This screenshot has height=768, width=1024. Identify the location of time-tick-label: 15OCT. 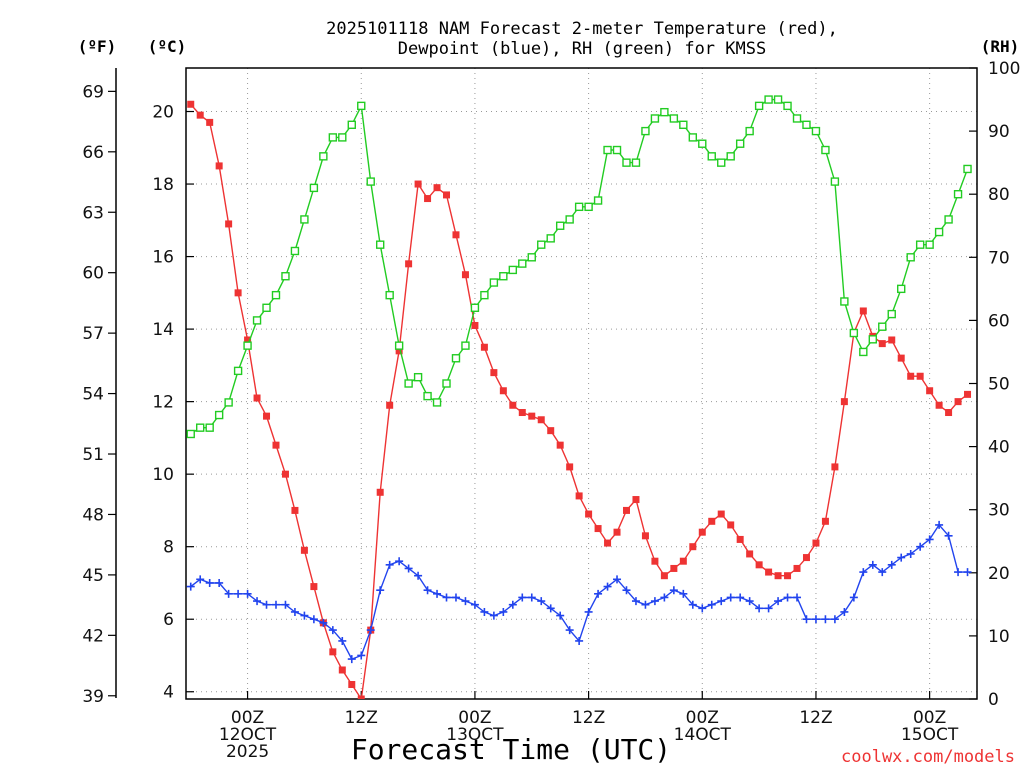
(930, 735).